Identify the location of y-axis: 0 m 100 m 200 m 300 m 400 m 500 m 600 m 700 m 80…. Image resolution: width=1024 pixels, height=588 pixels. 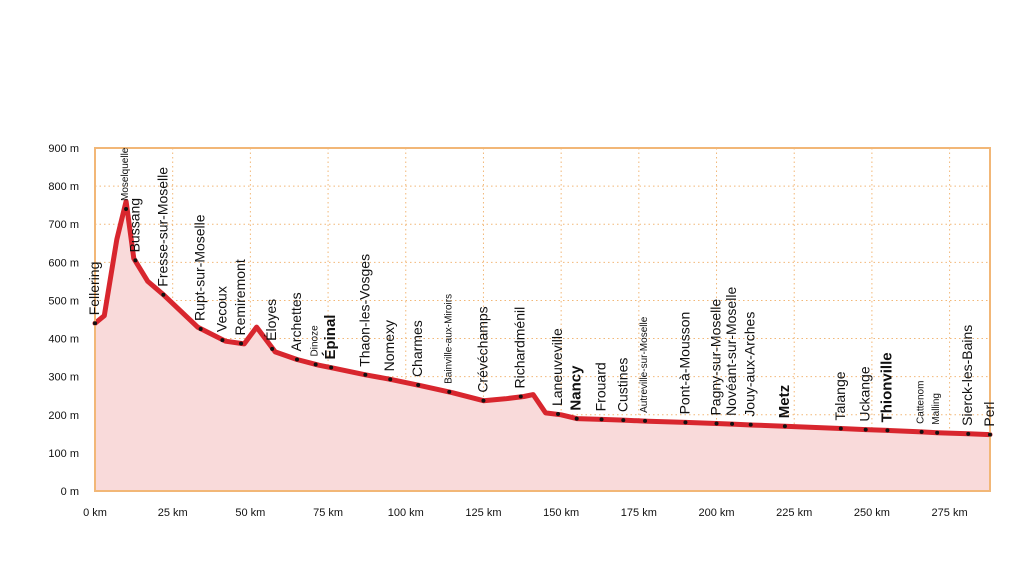
(63, 320).